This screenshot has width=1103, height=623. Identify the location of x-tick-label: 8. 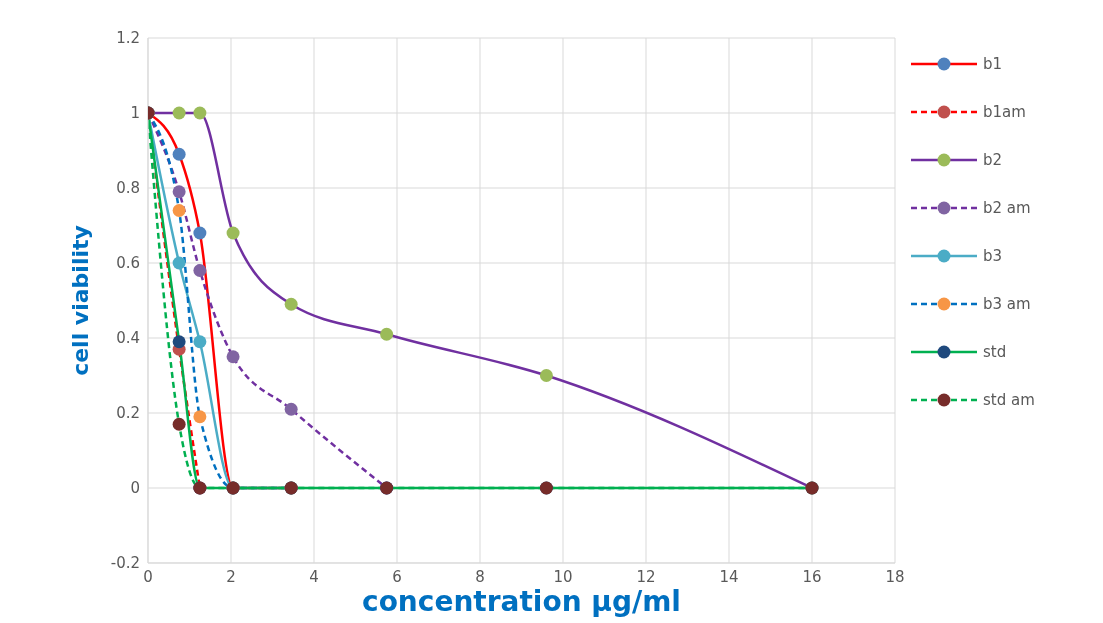
(480, 576).